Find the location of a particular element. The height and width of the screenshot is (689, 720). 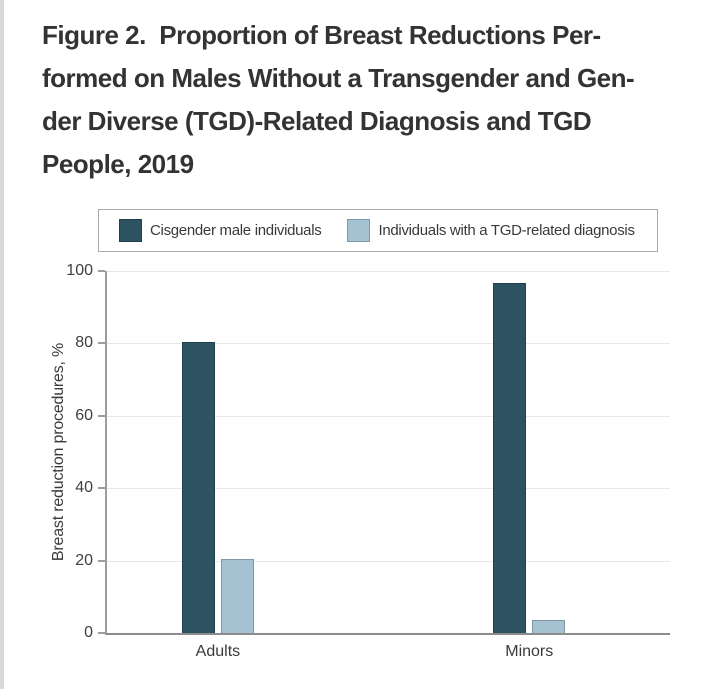

bar-adults-cisgender is located at coordinates (198, 487).